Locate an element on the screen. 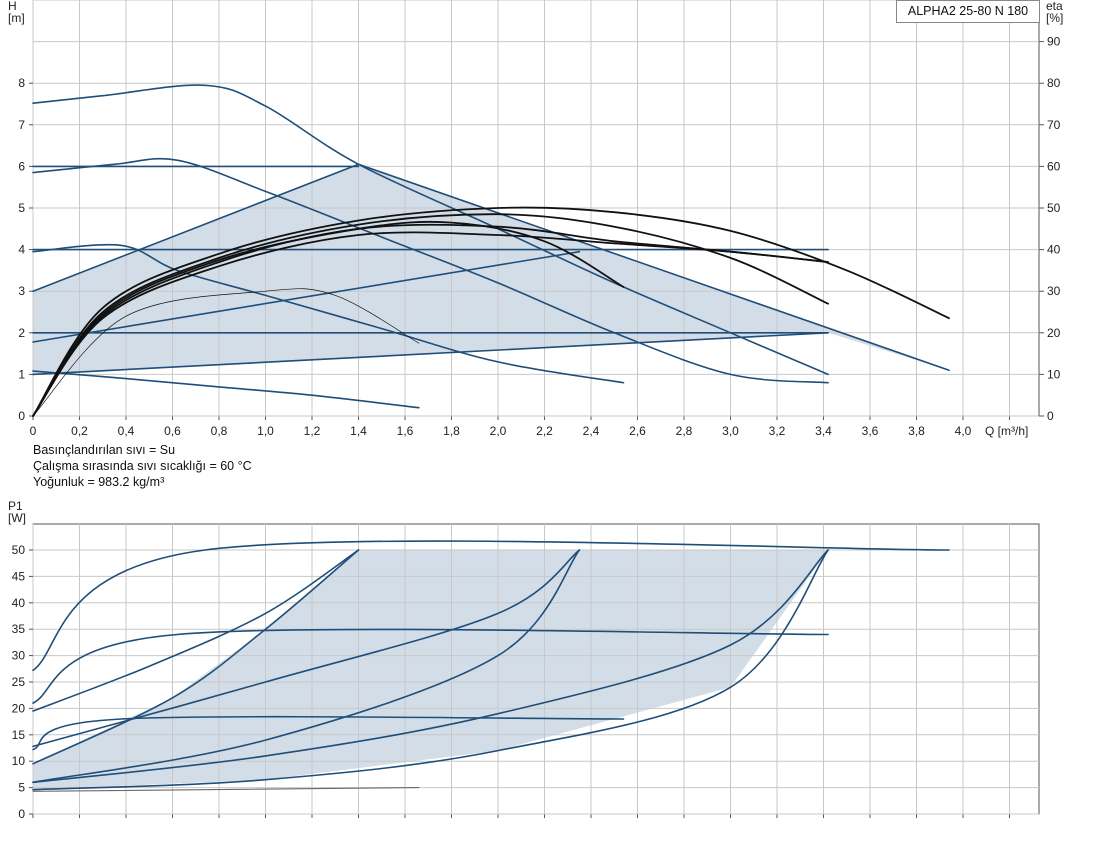 This screenshot has height=850, width=1106. temperature-info-line: Çalışma sırasında sıvı sıcaklığı = 60 °C is located at coordinates (142, 466).